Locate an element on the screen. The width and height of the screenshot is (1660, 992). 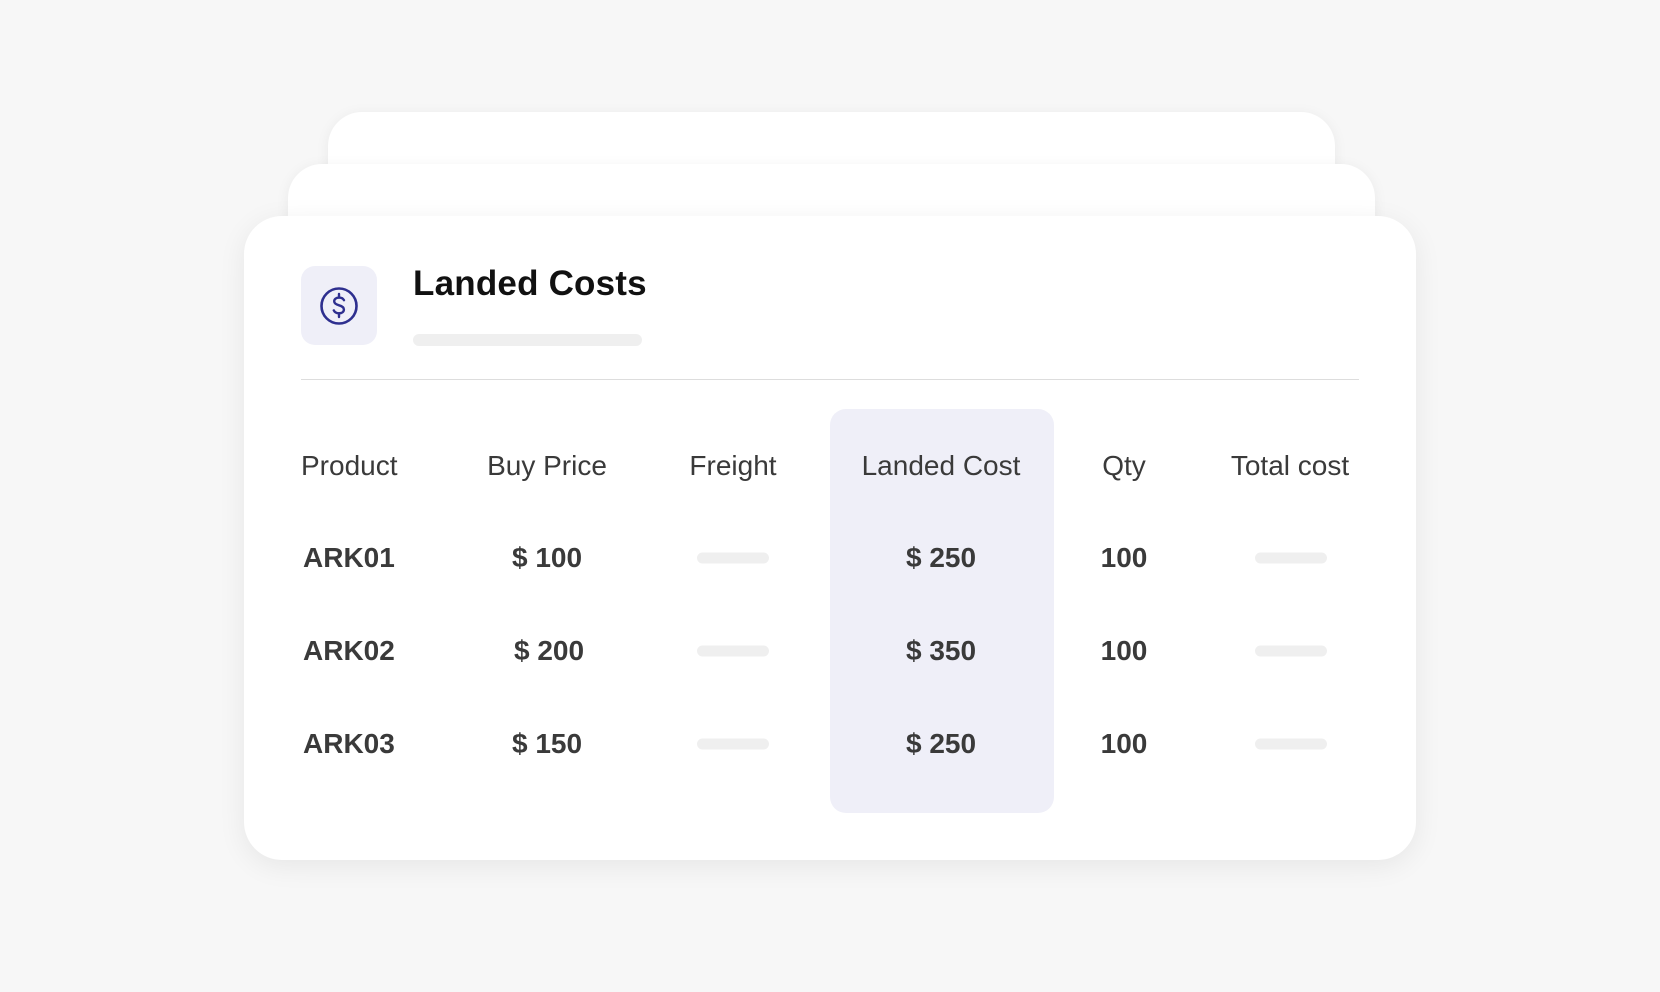
header-total-cost: Total cost is located at coordinates (1290, 465).